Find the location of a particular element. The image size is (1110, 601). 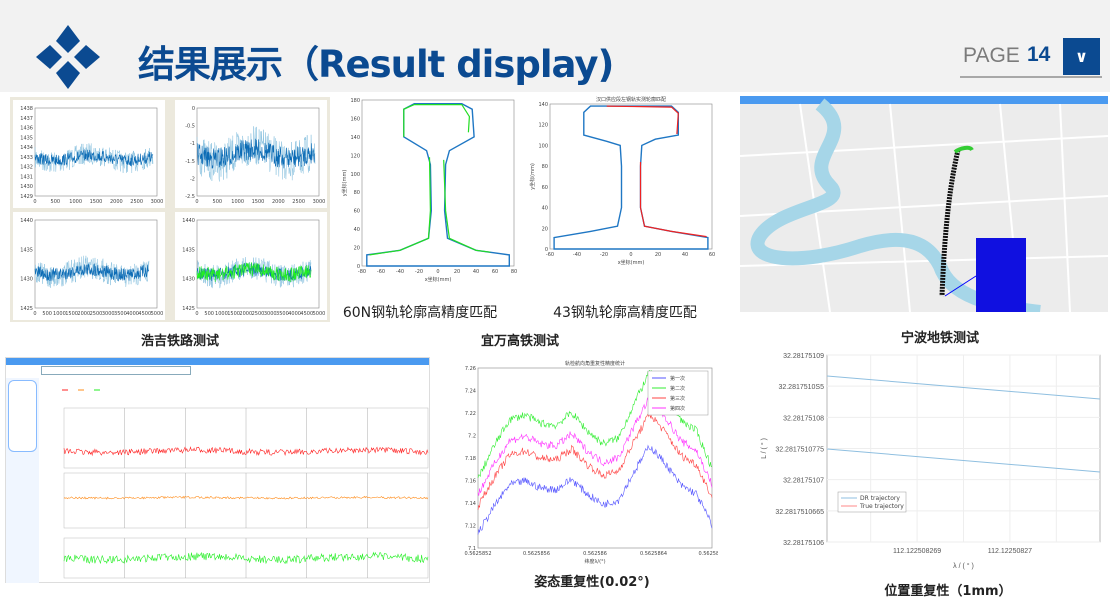

y-tick-label: -0.5 is located at coordinates (190, 127).